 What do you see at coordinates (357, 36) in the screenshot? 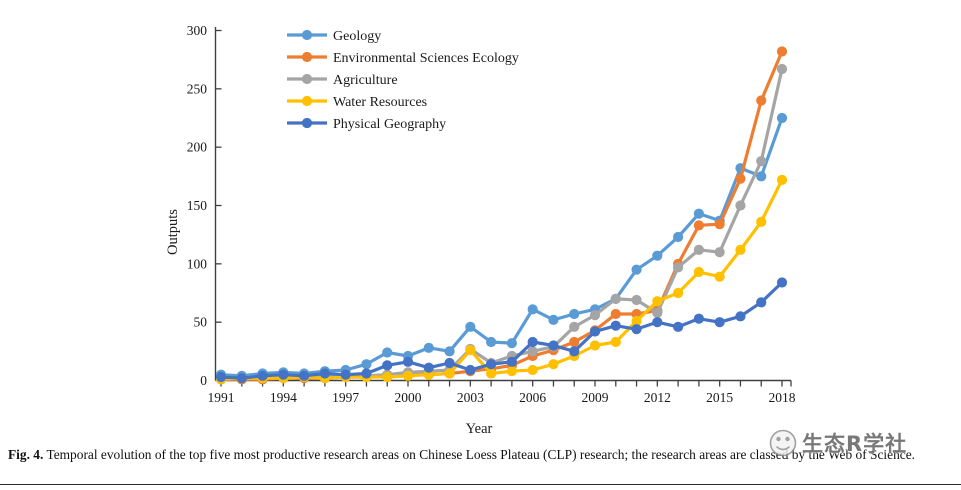
I see `legend-label-geology: Geology` at bounding box center [357, 36].